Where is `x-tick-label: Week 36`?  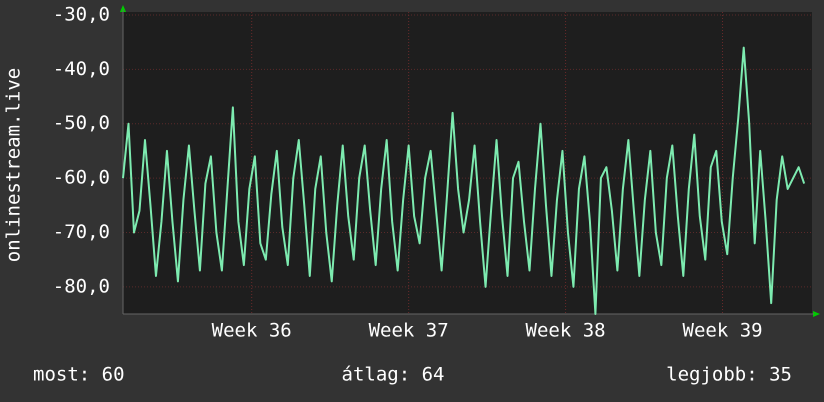 x-tick-label: Week 36 is located at coordinates (252, 331).